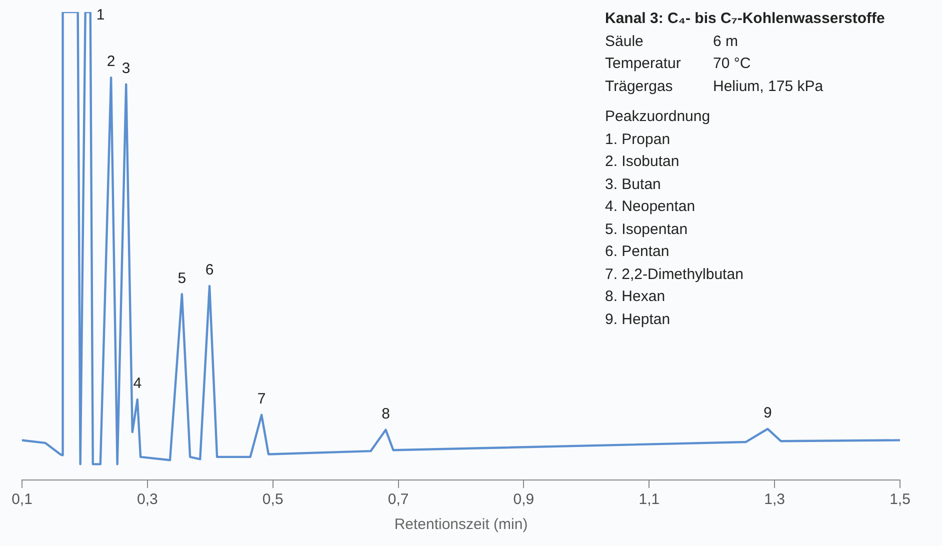  What do you see at coordinates (461, 525) in the screenshot?
I see `x-axis-title: Retentionszeit (min)` at bounding box center [461, 525].